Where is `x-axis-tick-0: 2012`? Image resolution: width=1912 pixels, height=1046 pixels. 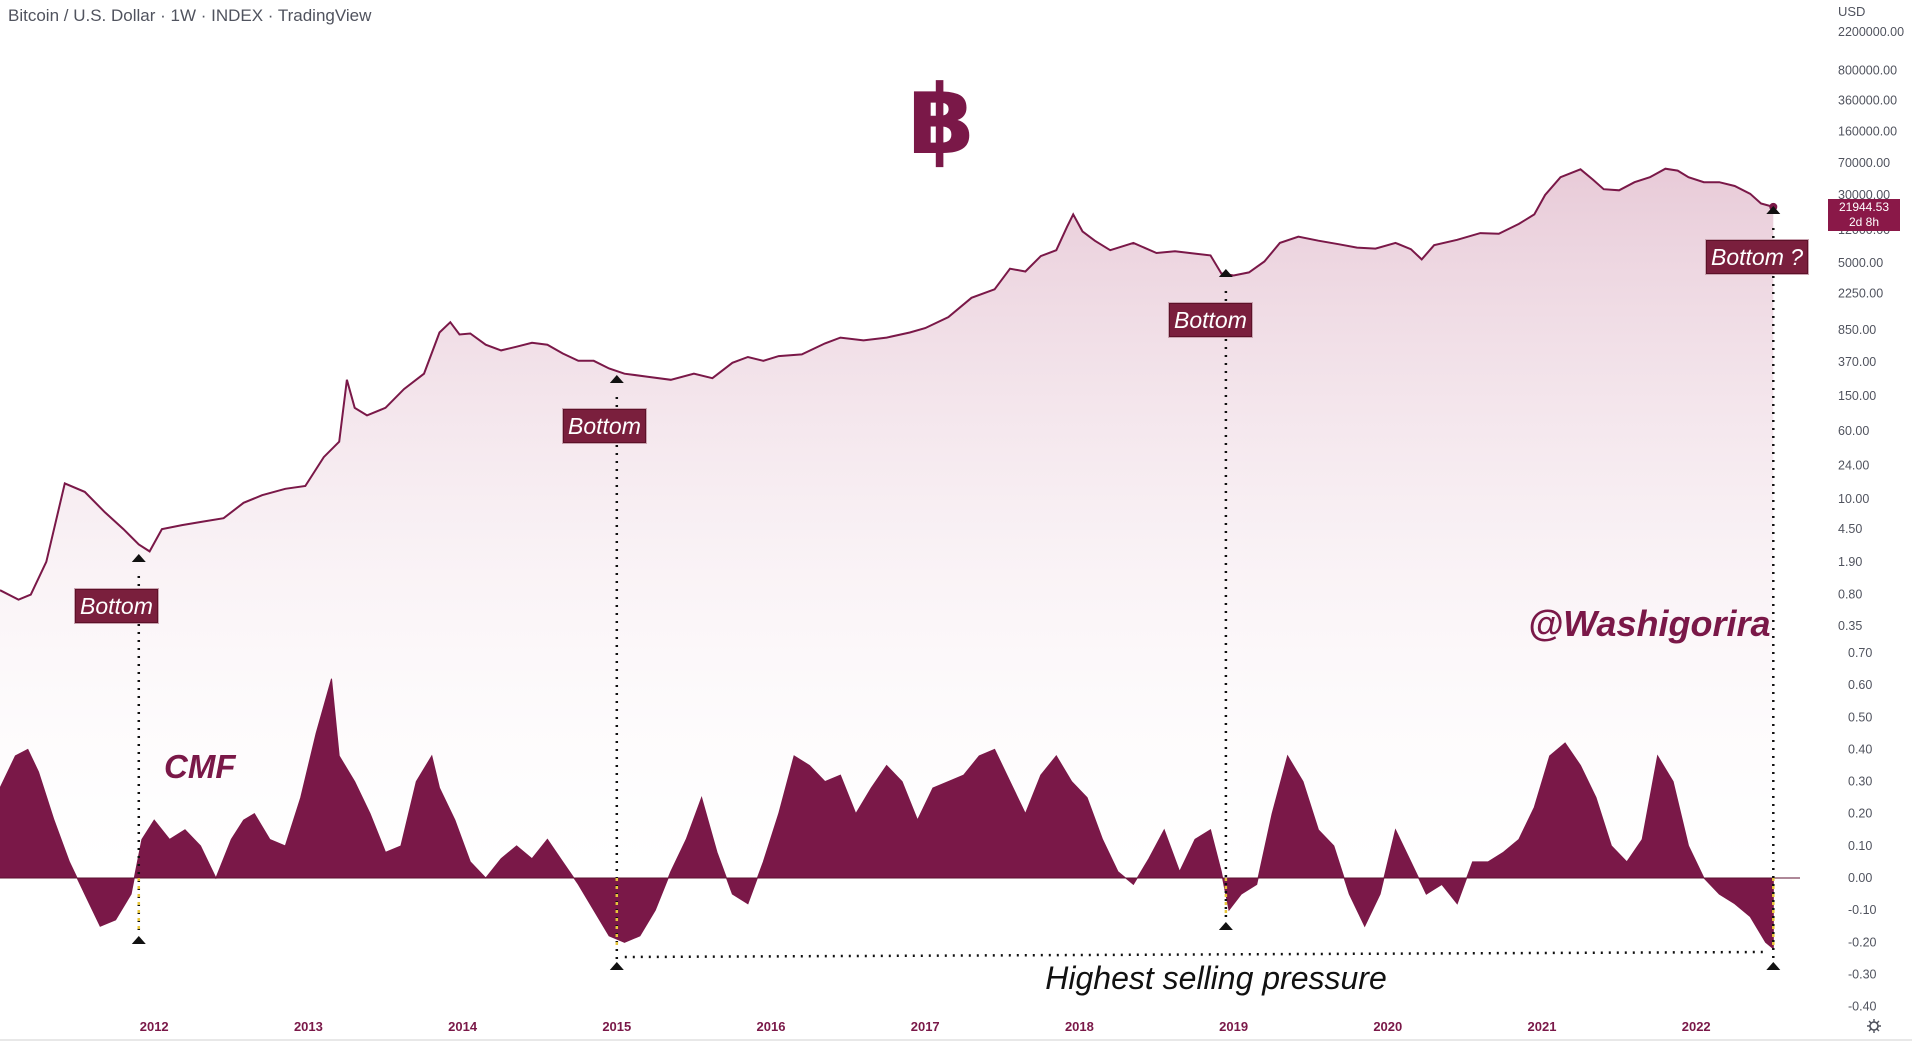
x-axis-tick-0: 2012 is located at coordinates (154, 1026).